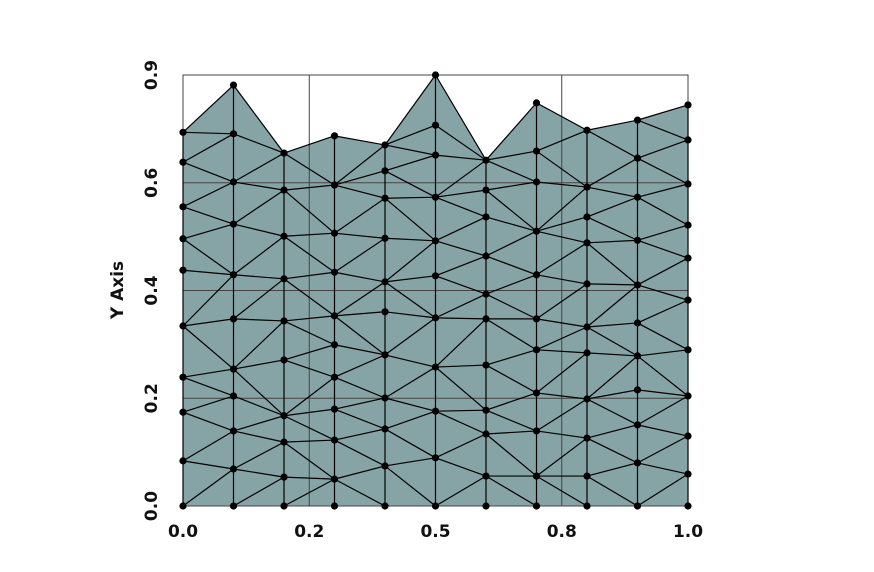 The height and width of the screenshot is (572, 874). Describe the element at coordinates (118, 290) in the screenshot. I see `y-axis-label: Y Axis` at that location.